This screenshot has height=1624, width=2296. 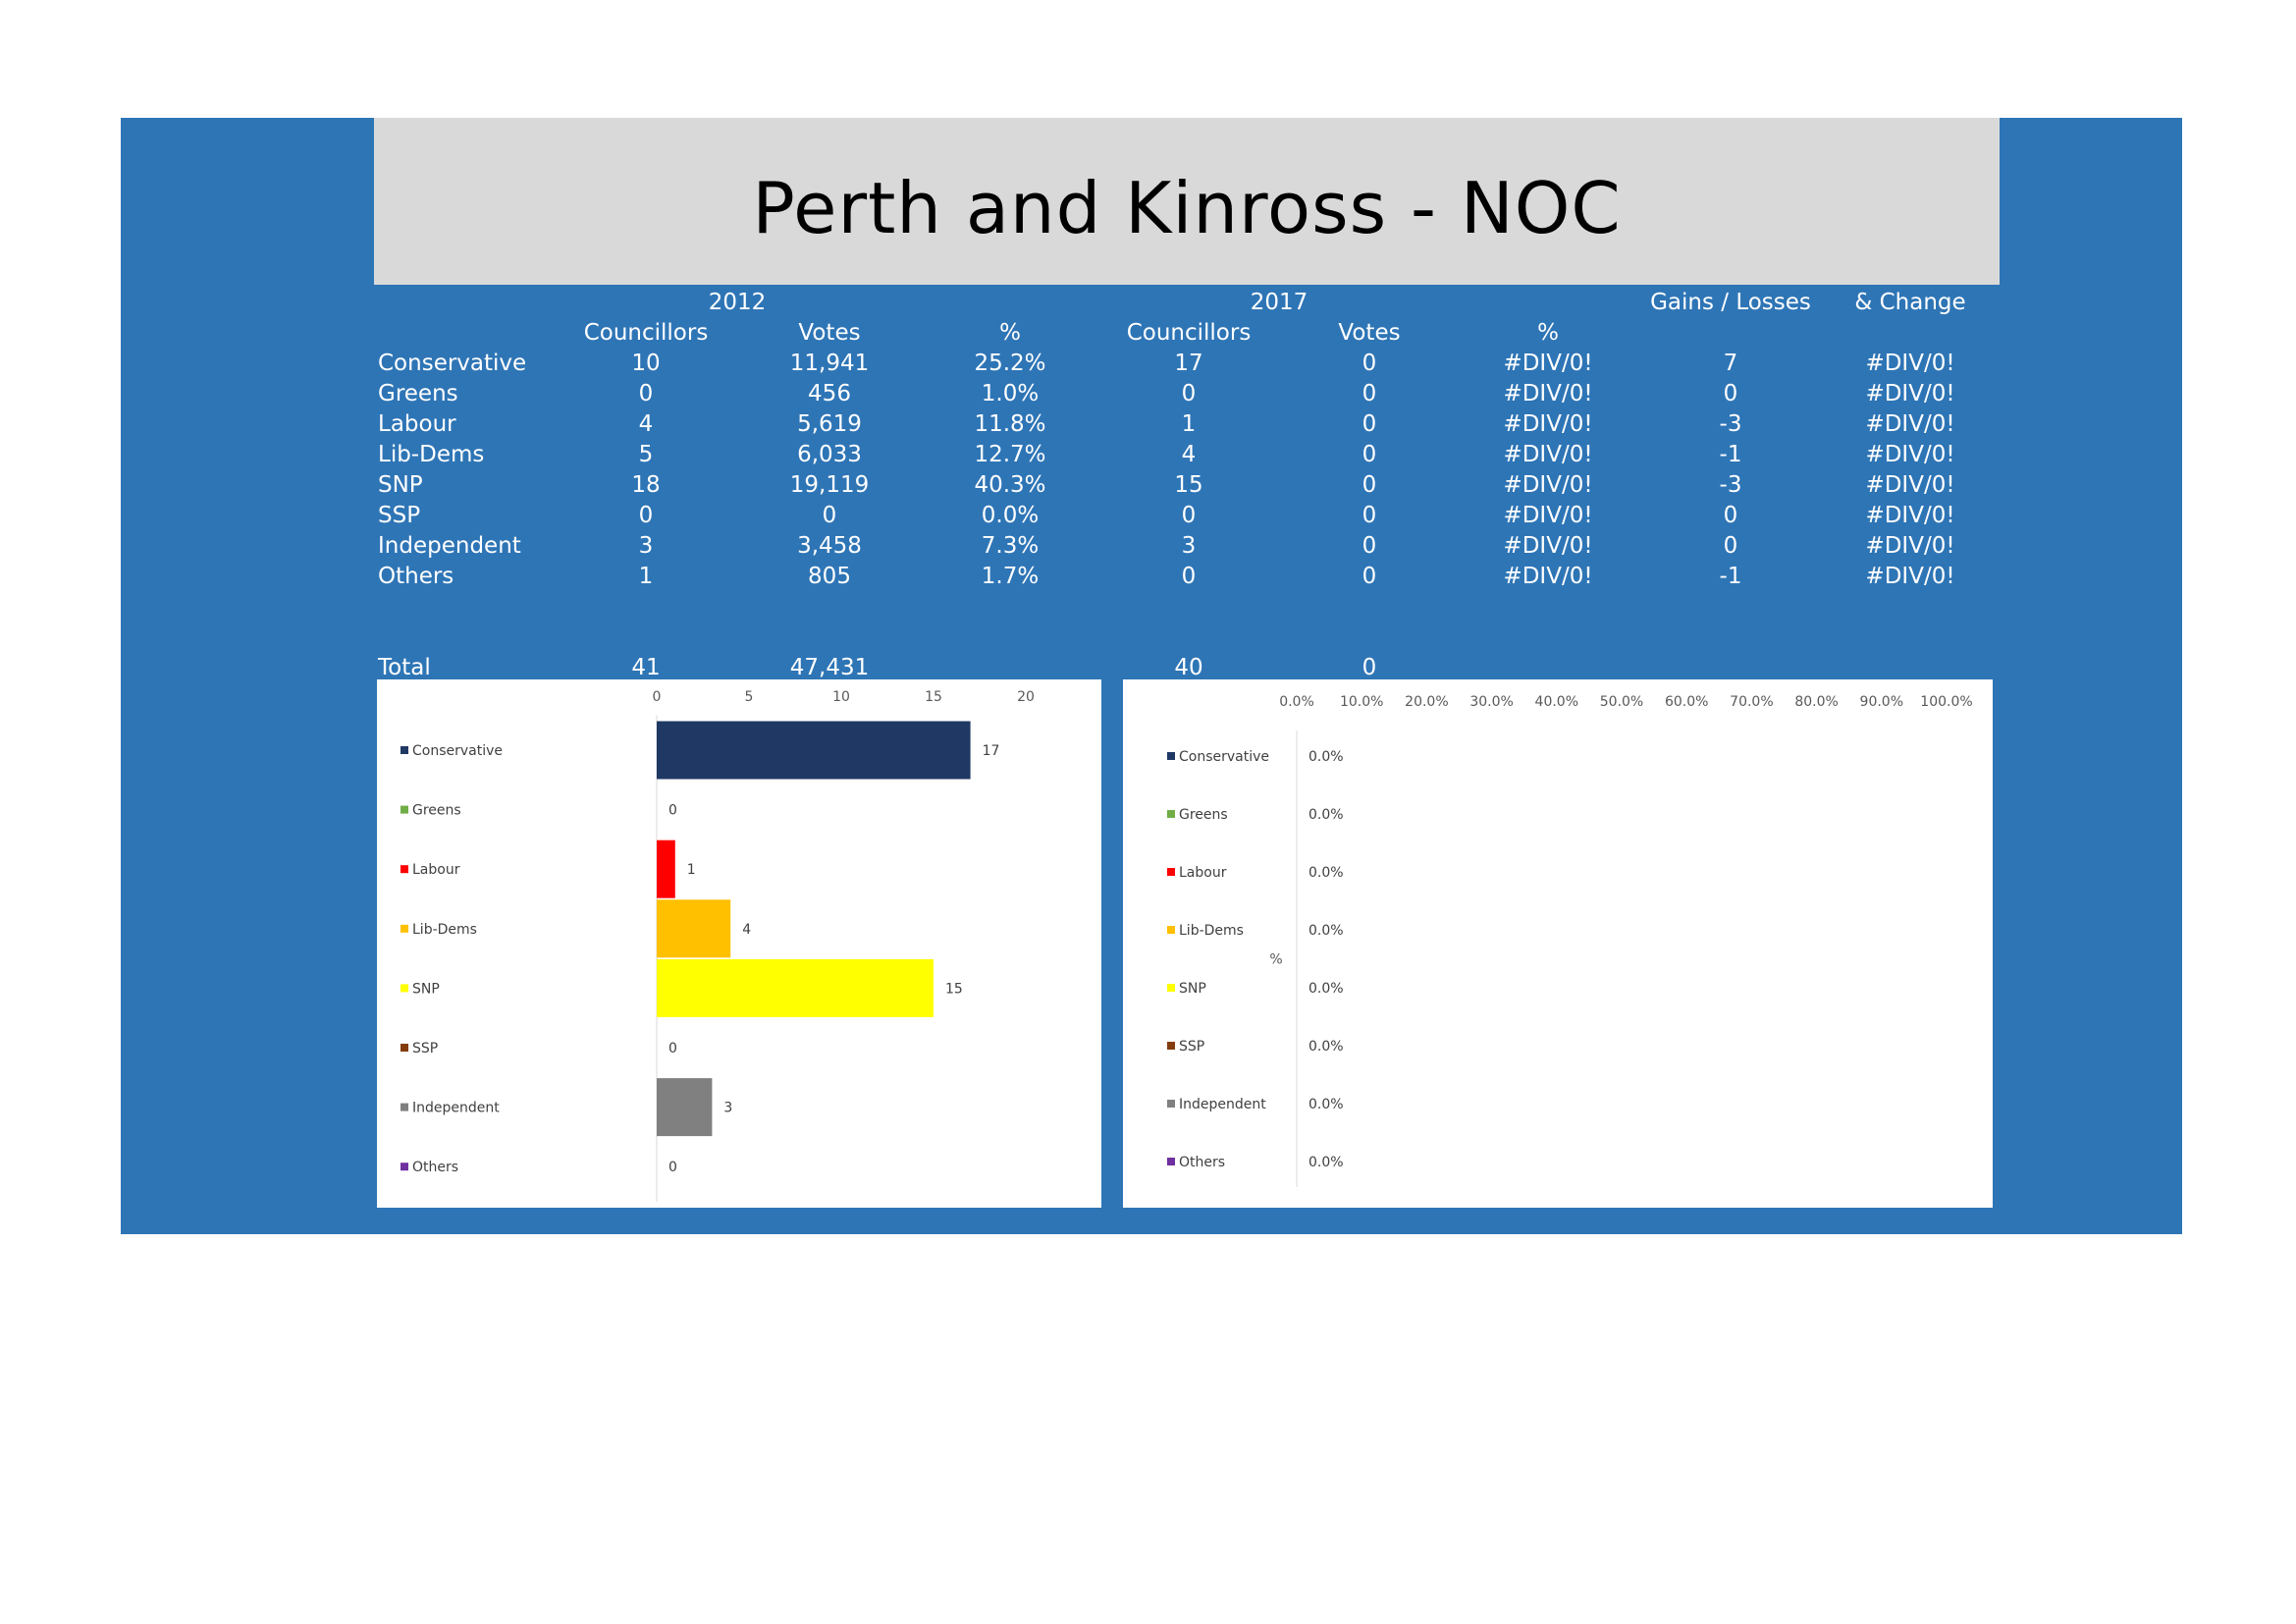 I want to click on row-party-name: SSP, so click(x=399, y=515).